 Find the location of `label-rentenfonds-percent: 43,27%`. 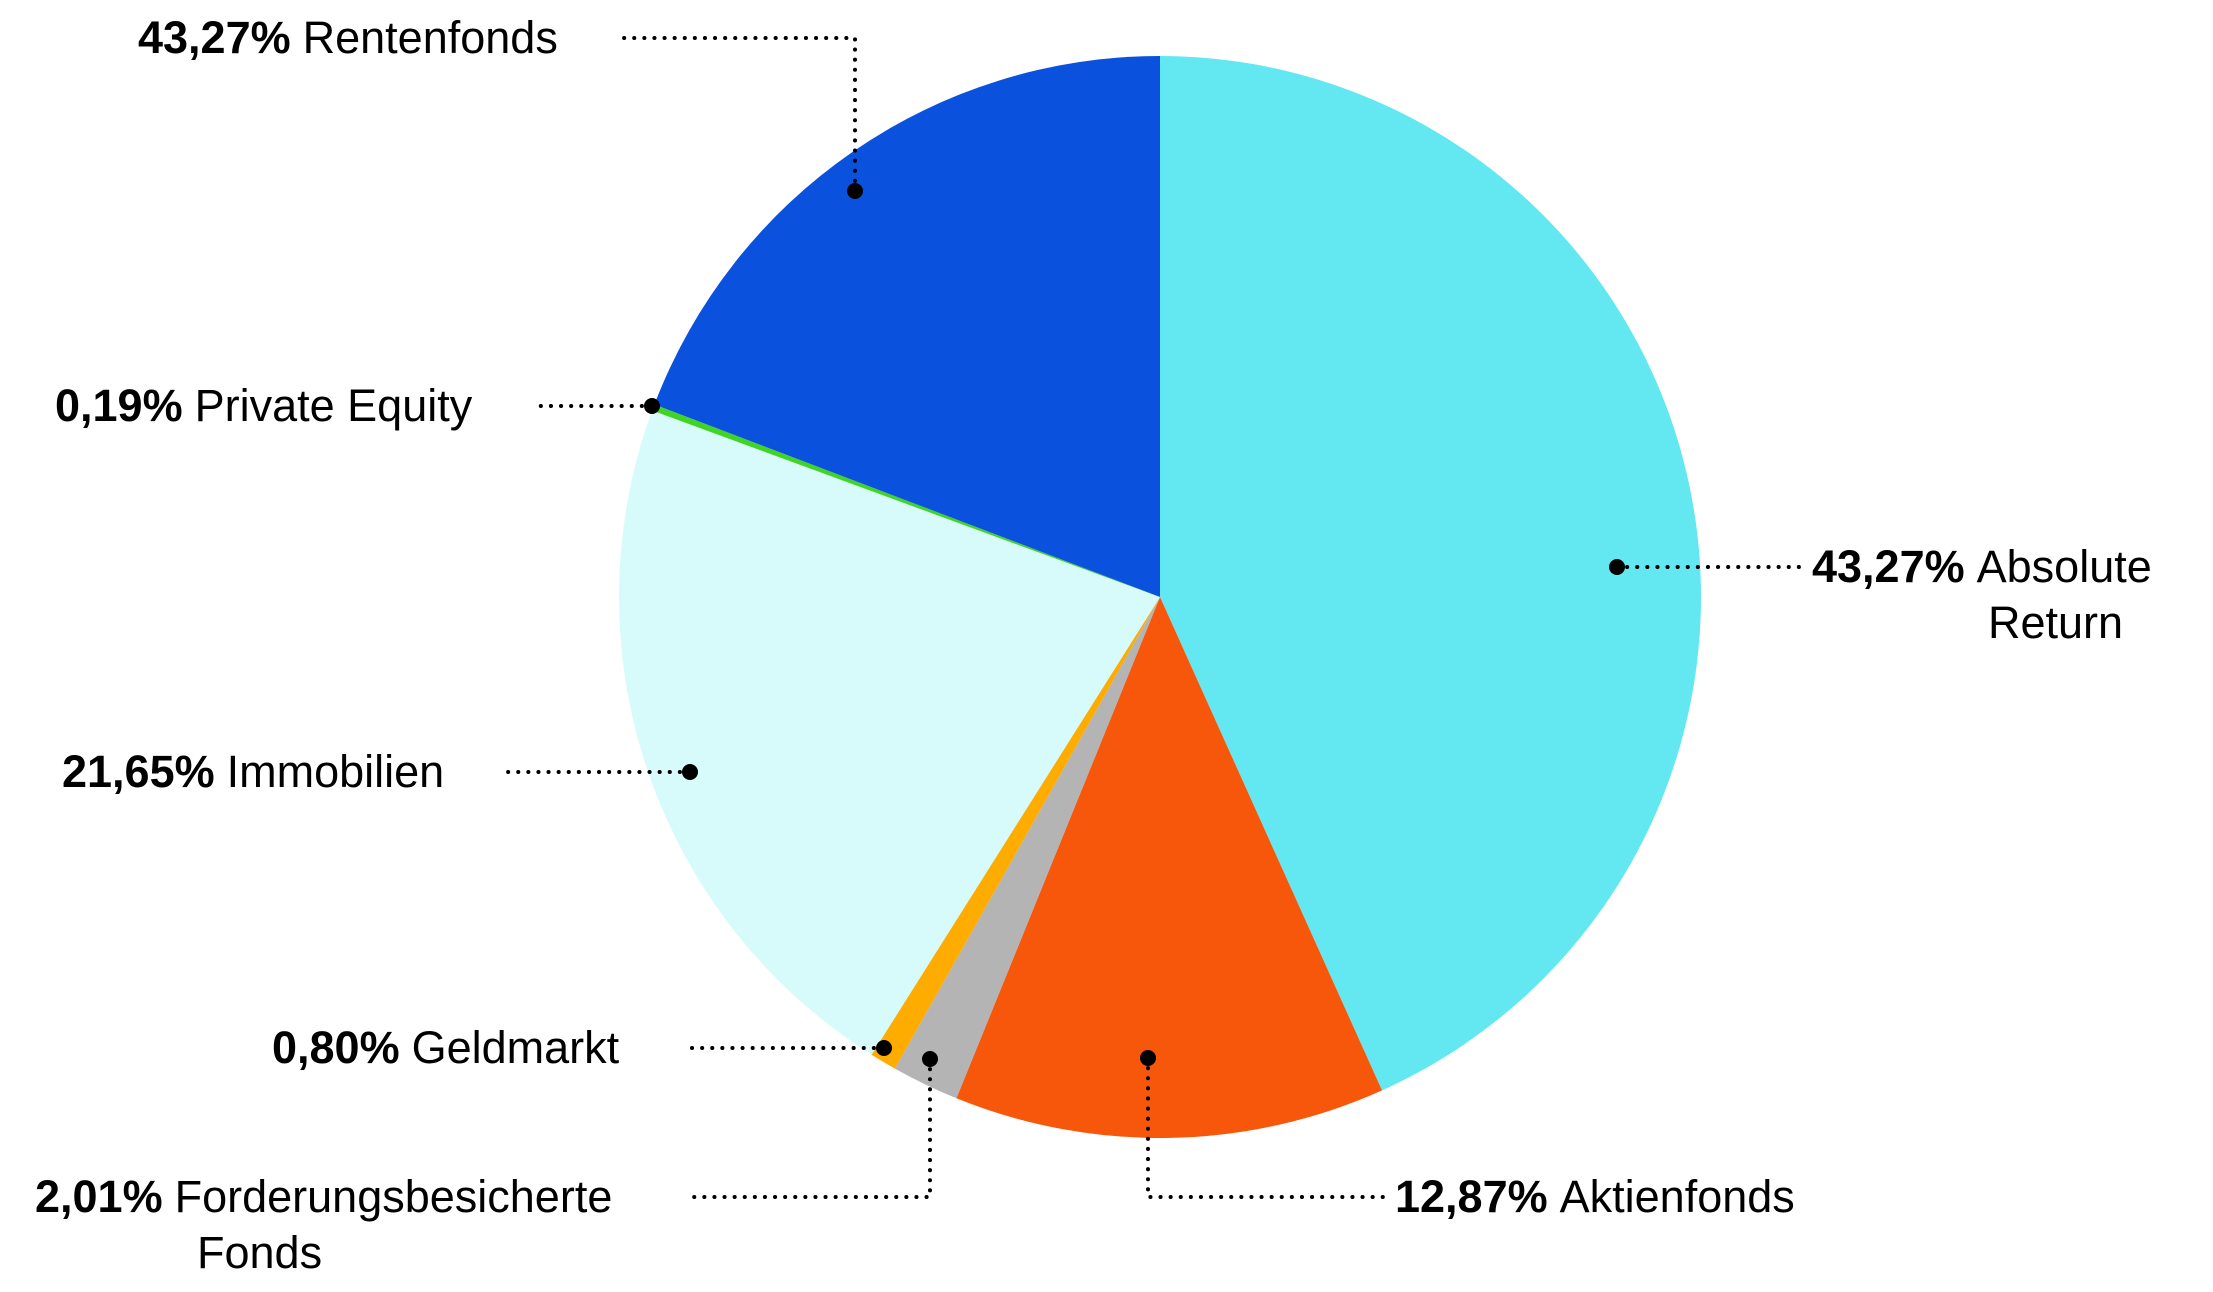

label-rentenfonds-percent: 43,27% is located at coordinates (214, 37).